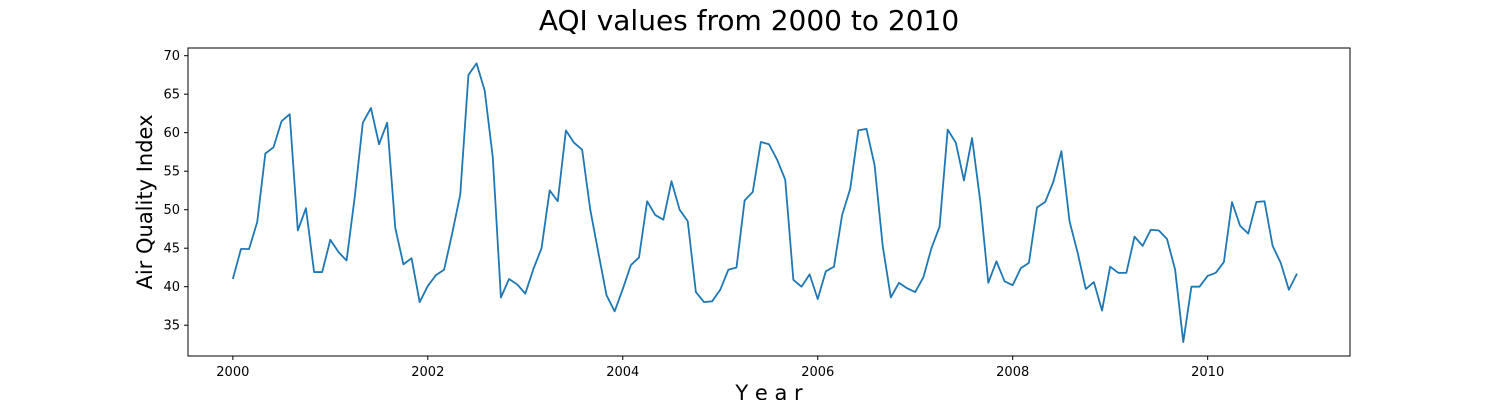  What do you see at coordinates (749, 20) in the screenshot?
I see `chart-title: AQI values from 2000 to 2010` at bounding box center [749, 20].